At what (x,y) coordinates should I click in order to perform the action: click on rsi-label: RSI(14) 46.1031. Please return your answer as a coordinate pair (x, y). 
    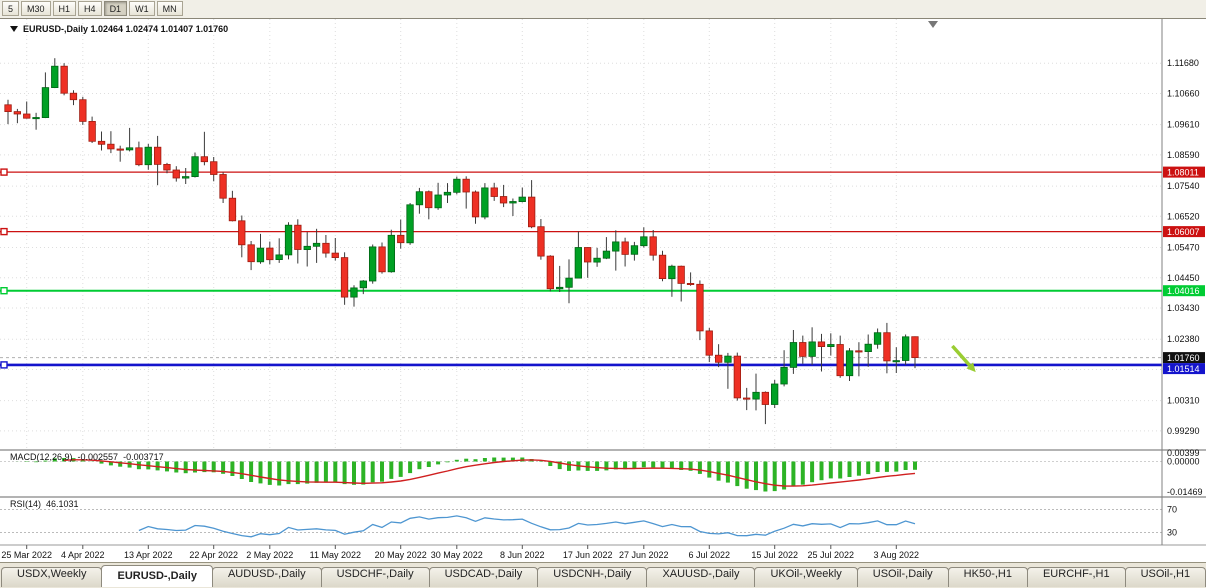
    Looking at the image, I should click on (47, 504).